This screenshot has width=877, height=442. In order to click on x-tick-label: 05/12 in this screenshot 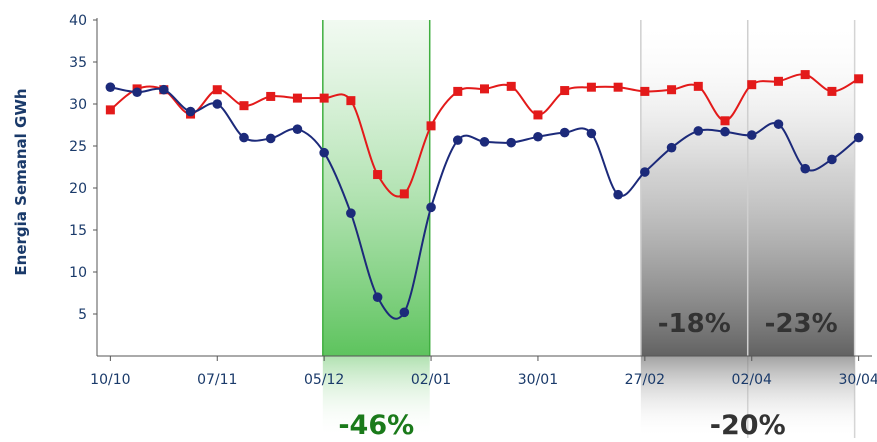, I will do `click(324, 380)`.